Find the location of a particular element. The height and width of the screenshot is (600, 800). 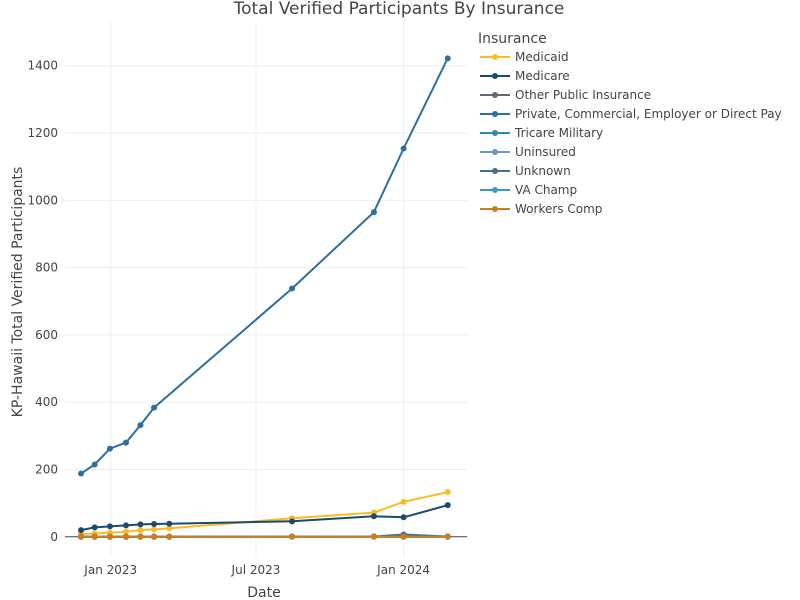

legend-label: Unknown is located at coordinates (543, 171).